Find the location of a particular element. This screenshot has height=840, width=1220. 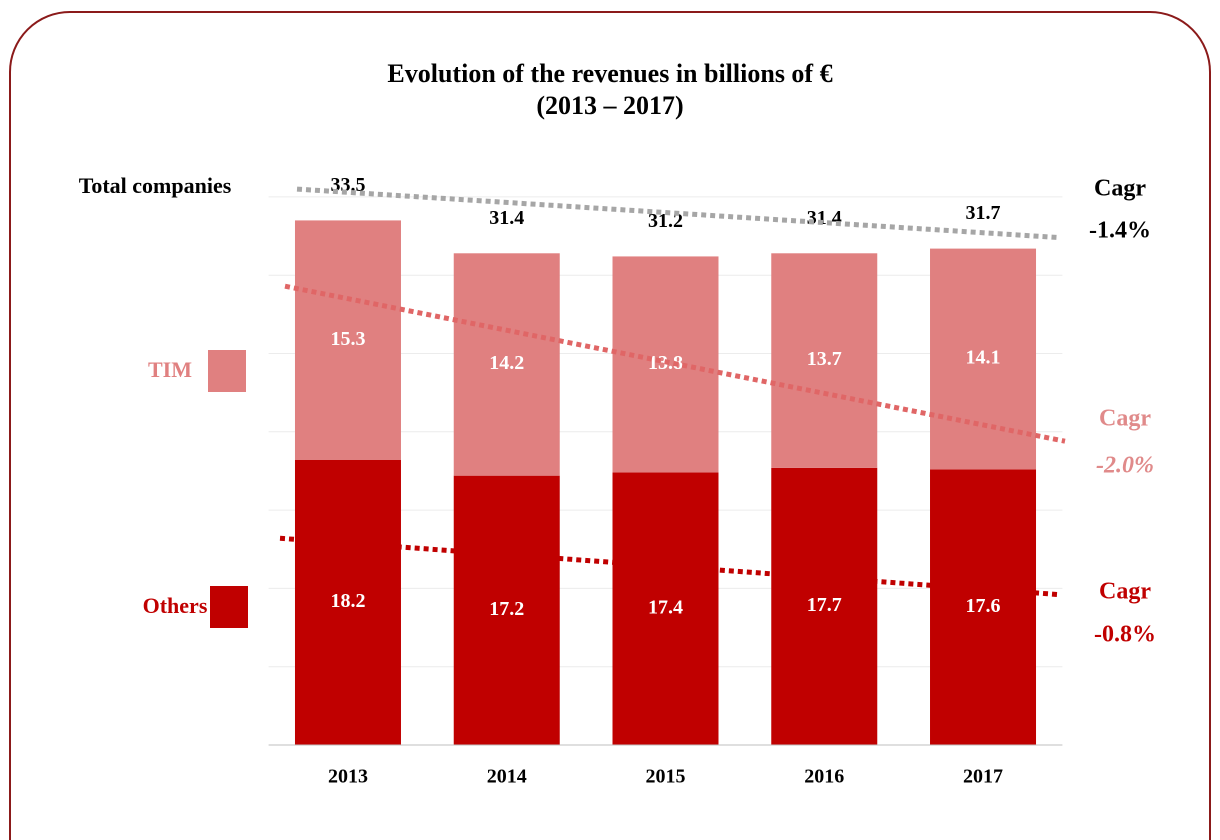

legend-label: Others is located at coordinates (175, 605).